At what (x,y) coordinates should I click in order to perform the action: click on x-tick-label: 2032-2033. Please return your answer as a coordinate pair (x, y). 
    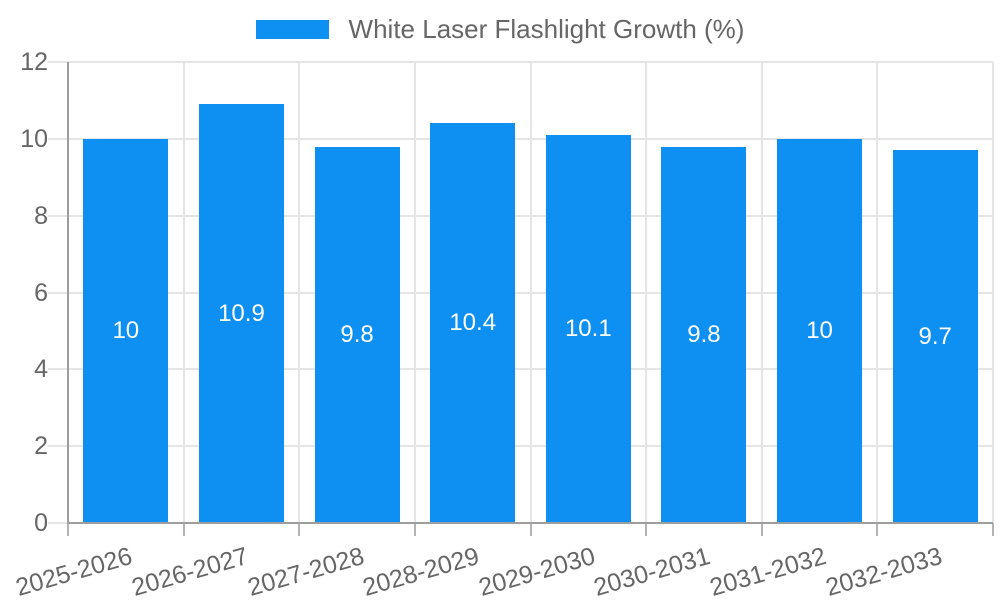
    Looking at the image, I should click on (883, 571).